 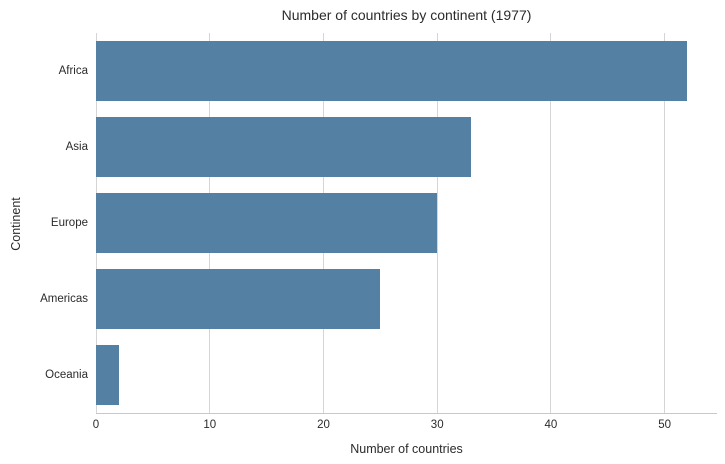 What do you see at coordinates (392, 71) in the screenshot?
I see `bar-africa` at bounding box center [392, 71].